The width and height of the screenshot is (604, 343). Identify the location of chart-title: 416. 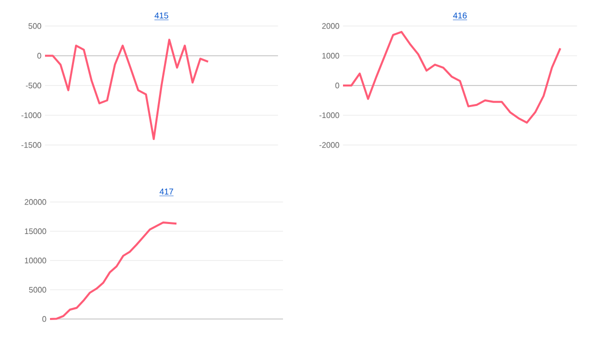
(460, 15).